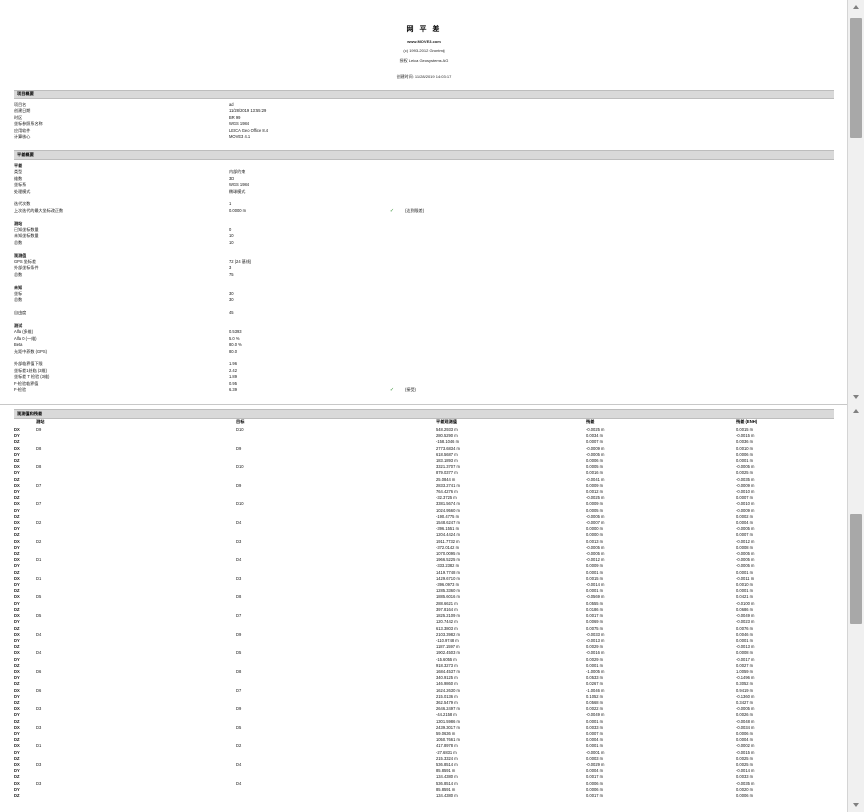 This screenshot has width=864, height=812. I want to click on cell-to: D7, so click(239, 616).